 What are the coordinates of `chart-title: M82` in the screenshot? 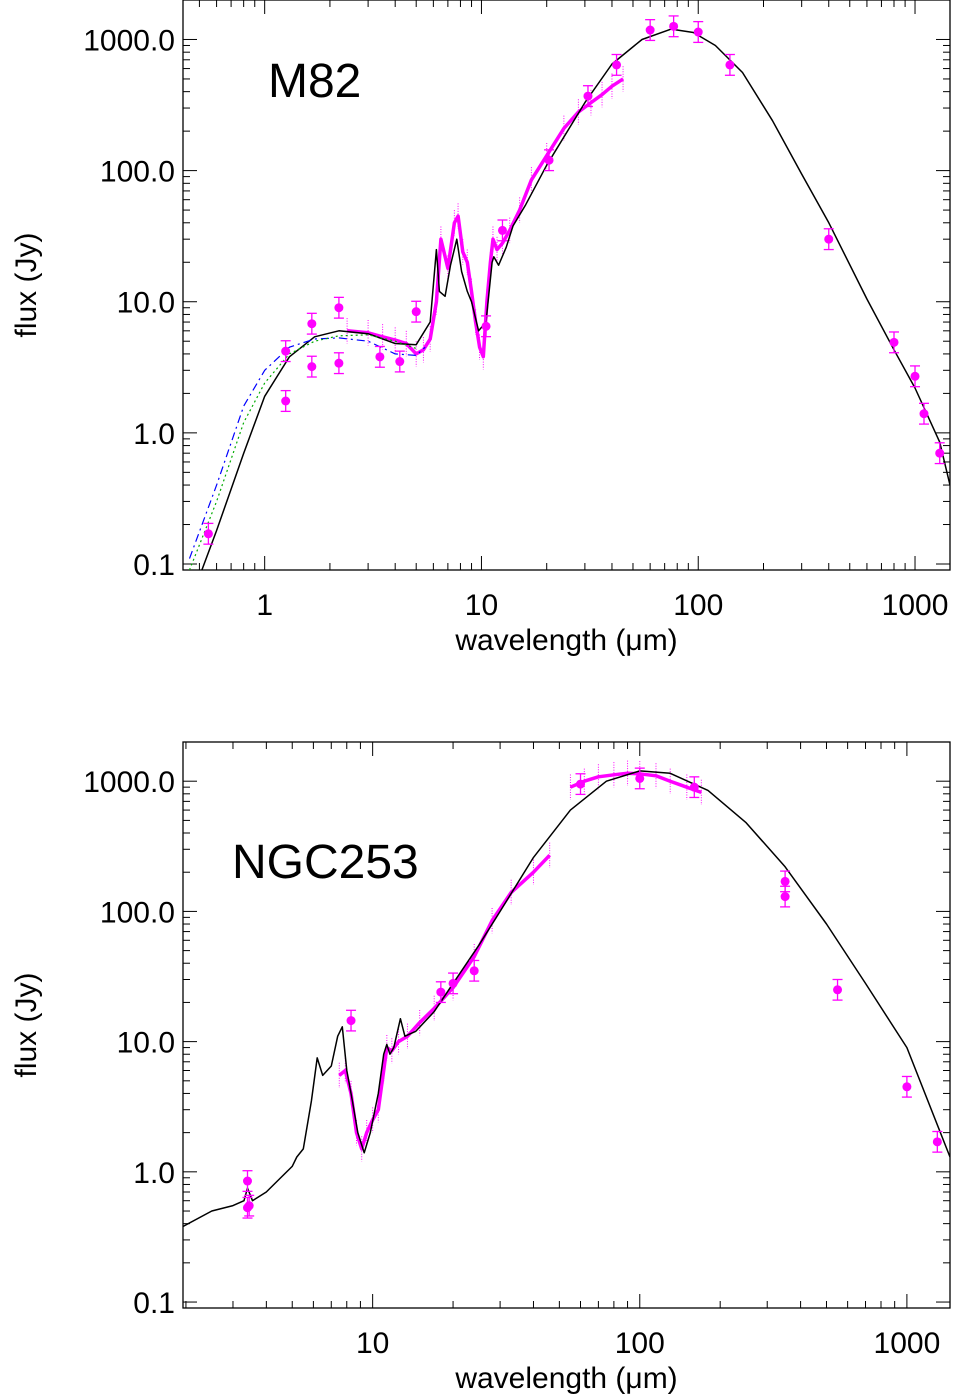 It's located at (314, 81).